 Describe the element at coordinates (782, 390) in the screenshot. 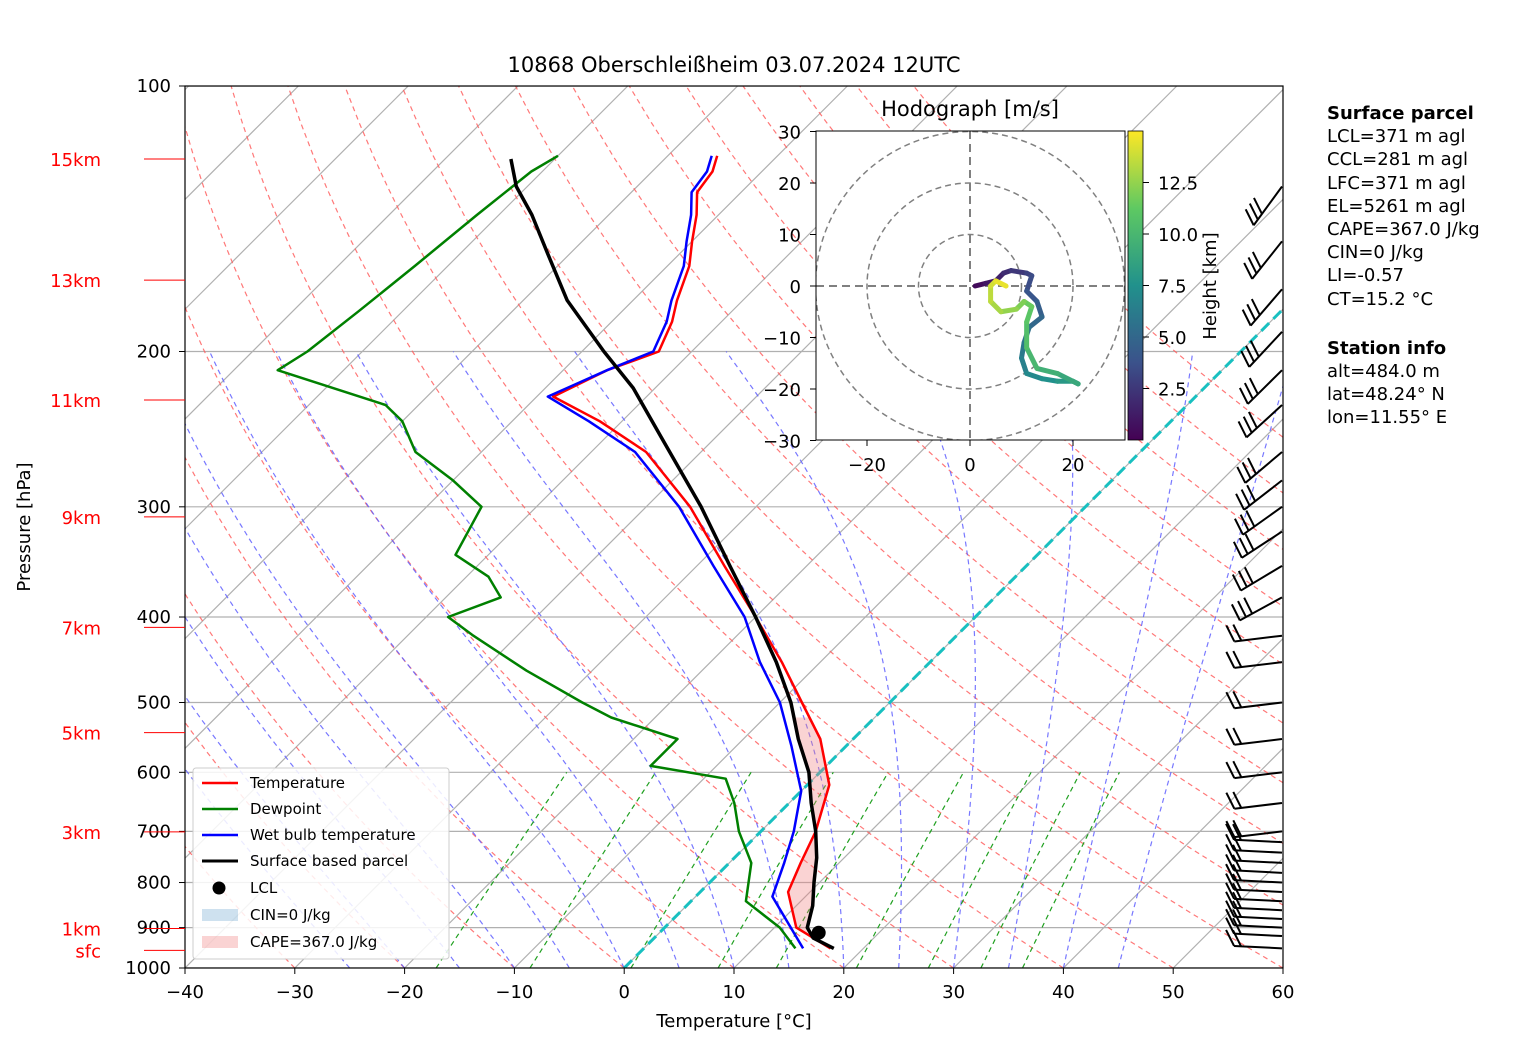

I see `hodograph-y-tick-label: −20` at that location.